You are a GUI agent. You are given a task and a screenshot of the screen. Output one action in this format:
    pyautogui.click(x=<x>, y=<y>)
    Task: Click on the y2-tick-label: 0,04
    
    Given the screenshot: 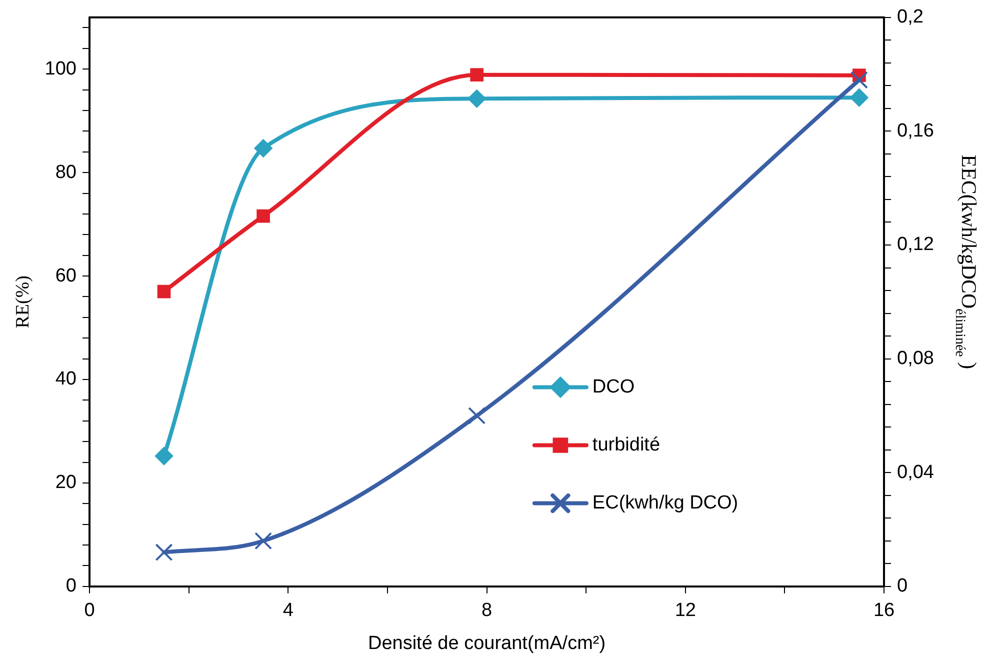 What is the action you would take?
    pyautogui.click(x=915, y=472)
    